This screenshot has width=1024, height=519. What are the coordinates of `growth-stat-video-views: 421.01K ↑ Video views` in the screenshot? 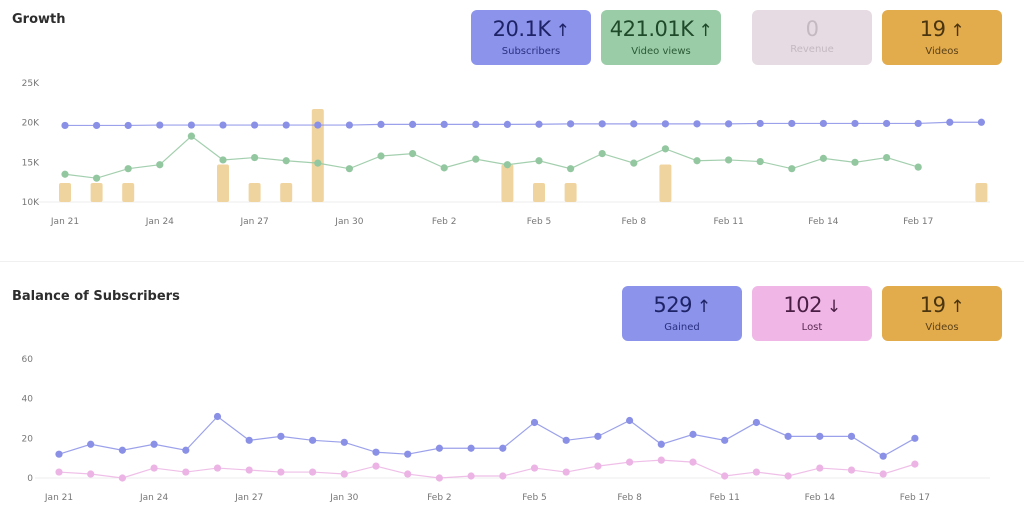 It's located at (661, 37).